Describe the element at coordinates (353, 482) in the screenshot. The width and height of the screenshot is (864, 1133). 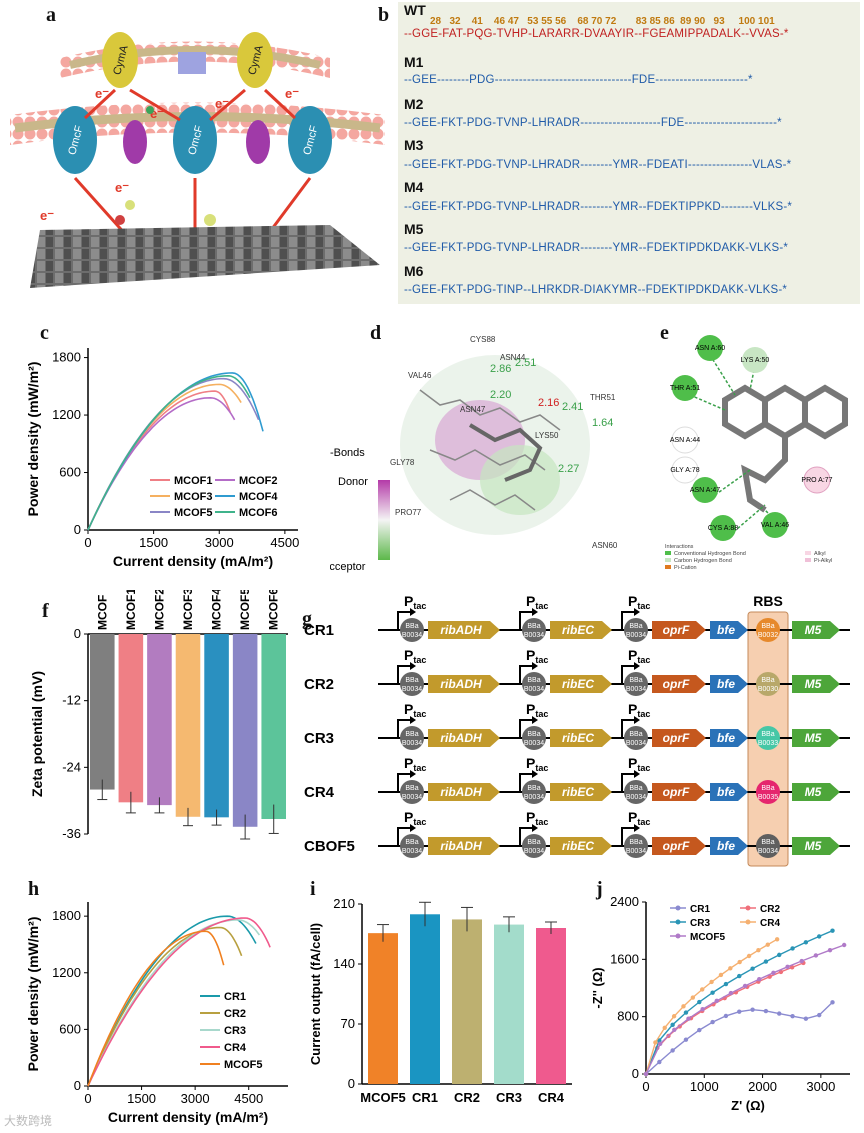
I see `svg-text: Donor` at that location.